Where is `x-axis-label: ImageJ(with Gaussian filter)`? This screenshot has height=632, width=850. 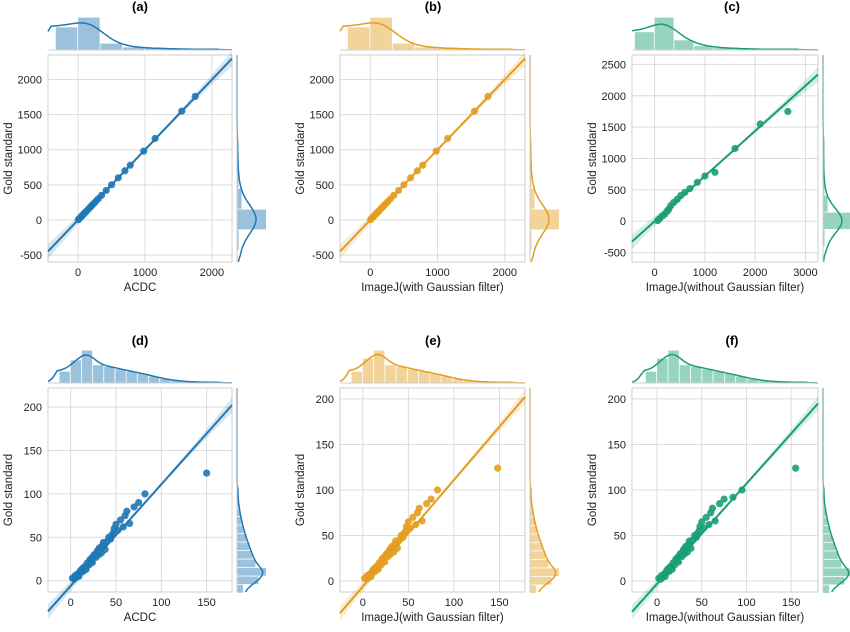
x-axis-label: ImageJ(with Gaussian filter) is located at coordinates (432, 288).